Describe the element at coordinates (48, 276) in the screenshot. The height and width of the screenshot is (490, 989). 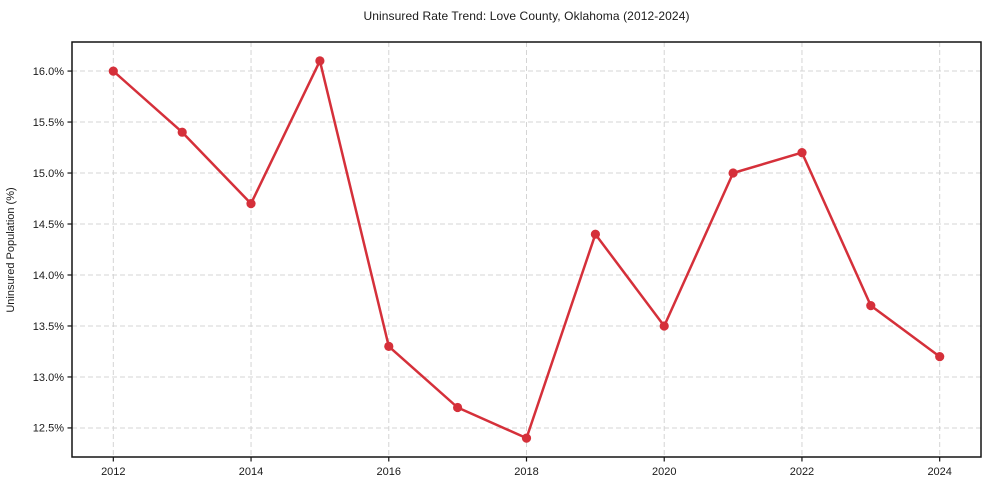
I see `y-tick-label: 14.0%` at that location.